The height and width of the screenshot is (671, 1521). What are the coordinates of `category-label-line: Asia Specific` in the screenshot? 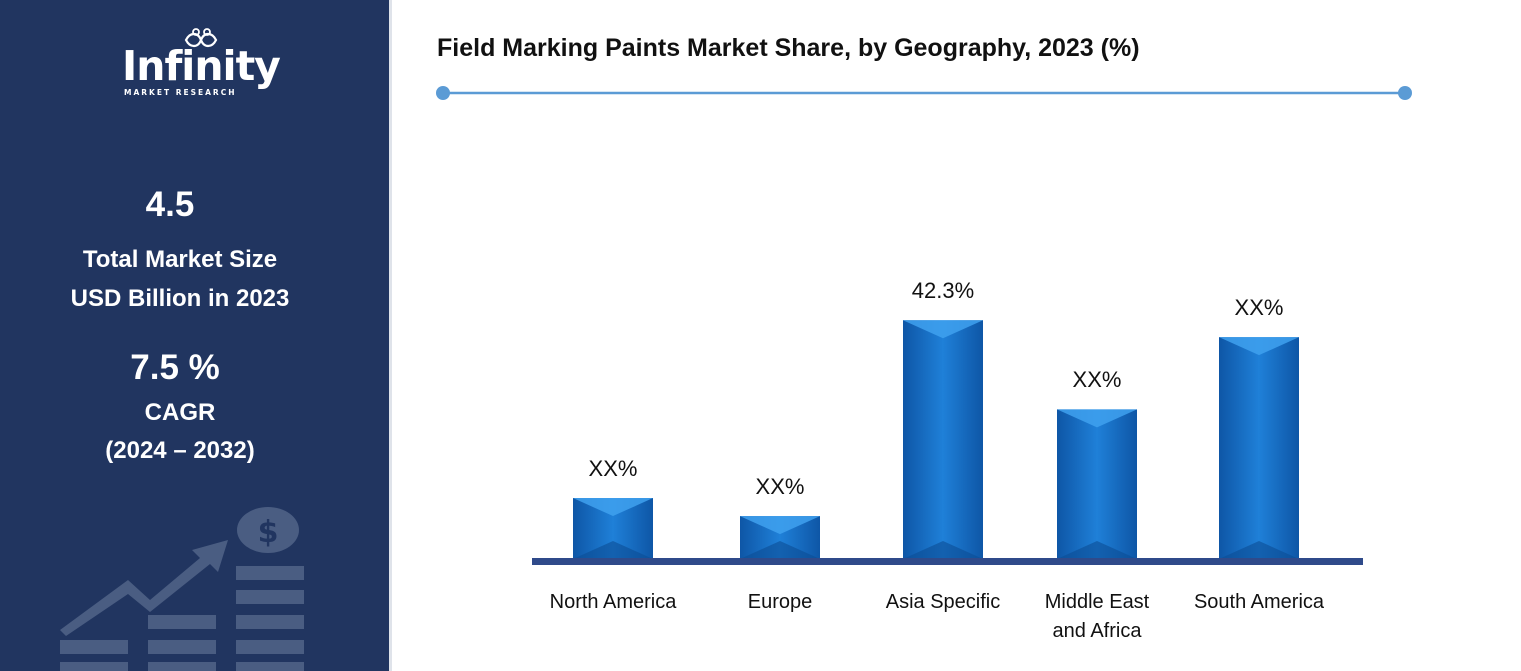 It's located at (943, 602).